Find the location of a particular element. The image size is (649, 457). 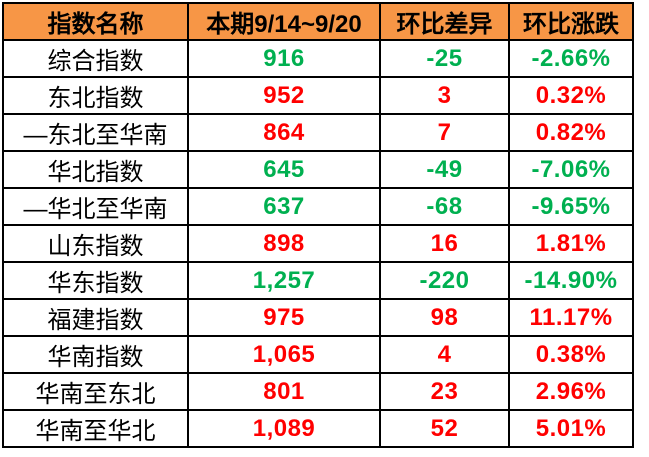

index-name-cell: —东北至华南 is located at coordinates (95, 132).